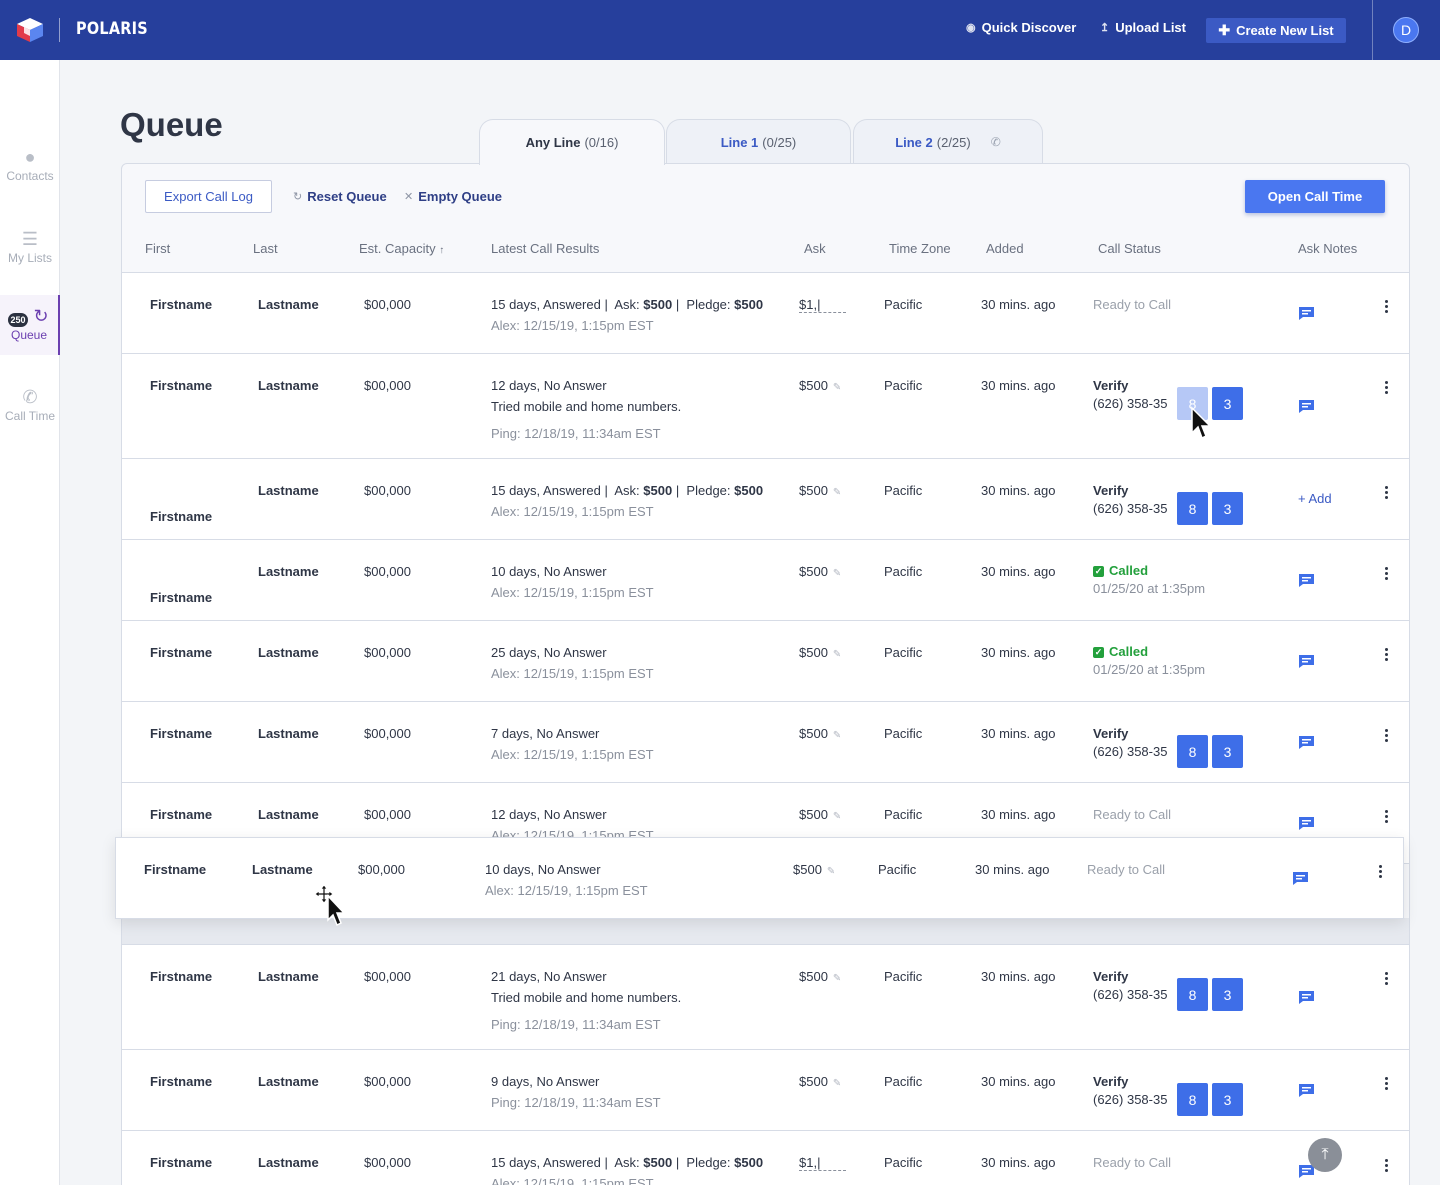 This screenshot has height=1185, width=1440. Describe the element at coordinates (545, 248) in the screenshot. I see `column-header-results: Latest Call Results` at that location.